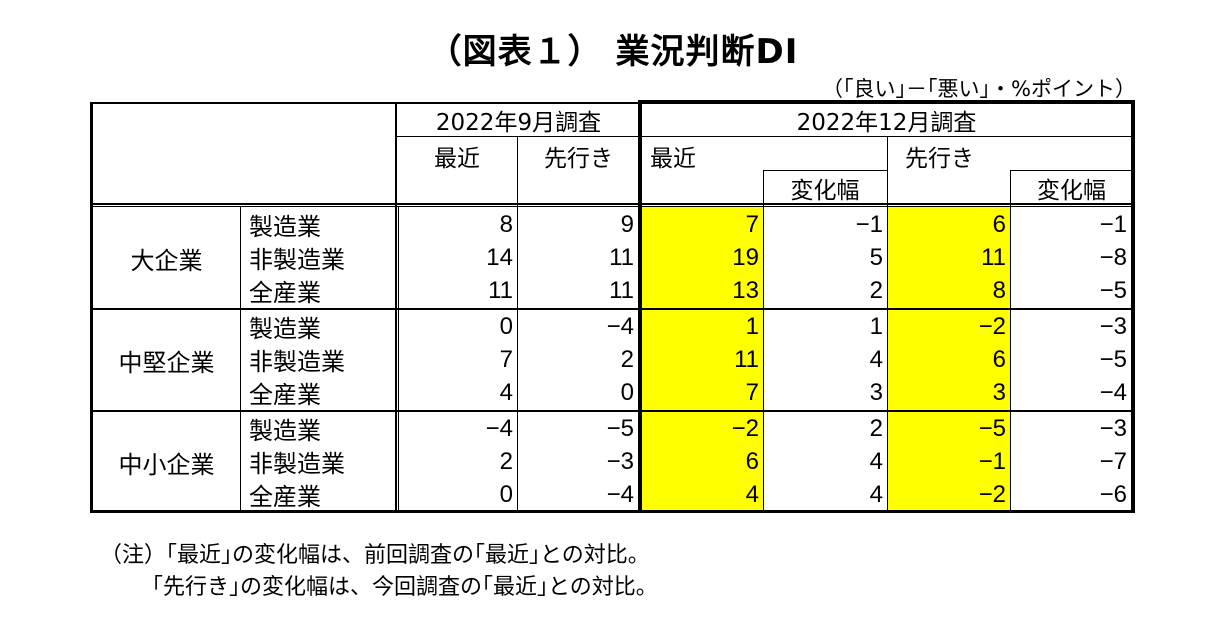 The width and height of the screenshot is (1226, 631). Describe the element at coordinates (999, 392) in the screenshot. I see `value-dec-outlook: 3` at that location.